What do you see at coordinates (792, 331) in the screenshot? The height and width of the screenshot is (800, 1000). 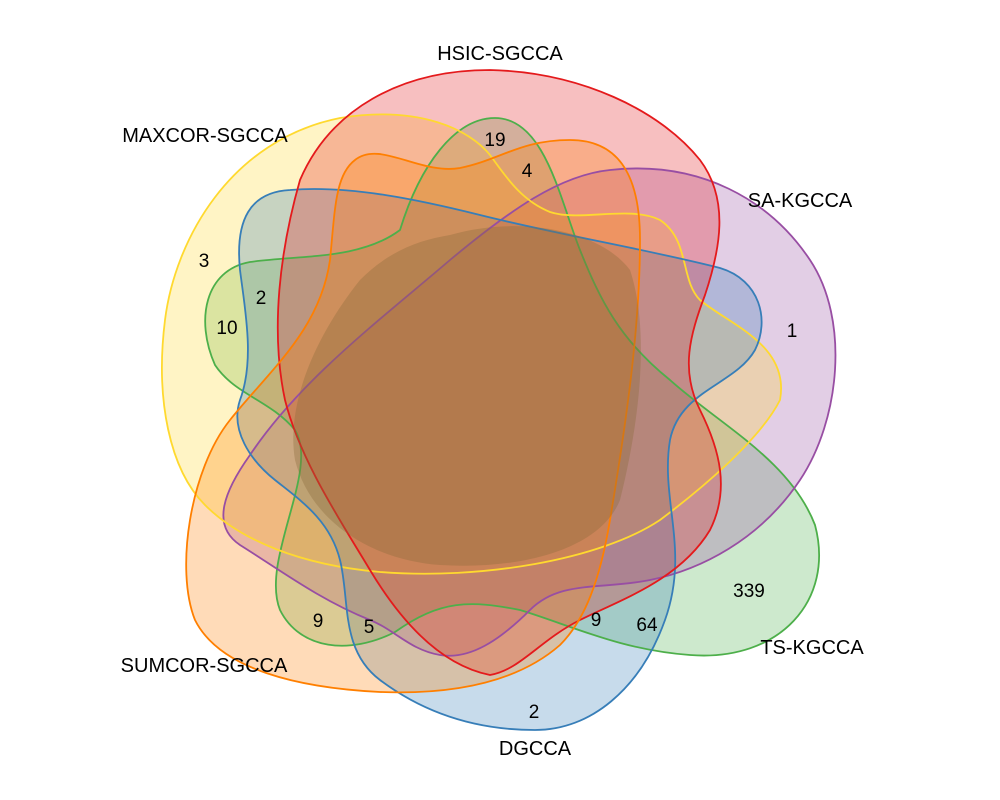 I see `region-count: 1` at bounding box center [792, 331].